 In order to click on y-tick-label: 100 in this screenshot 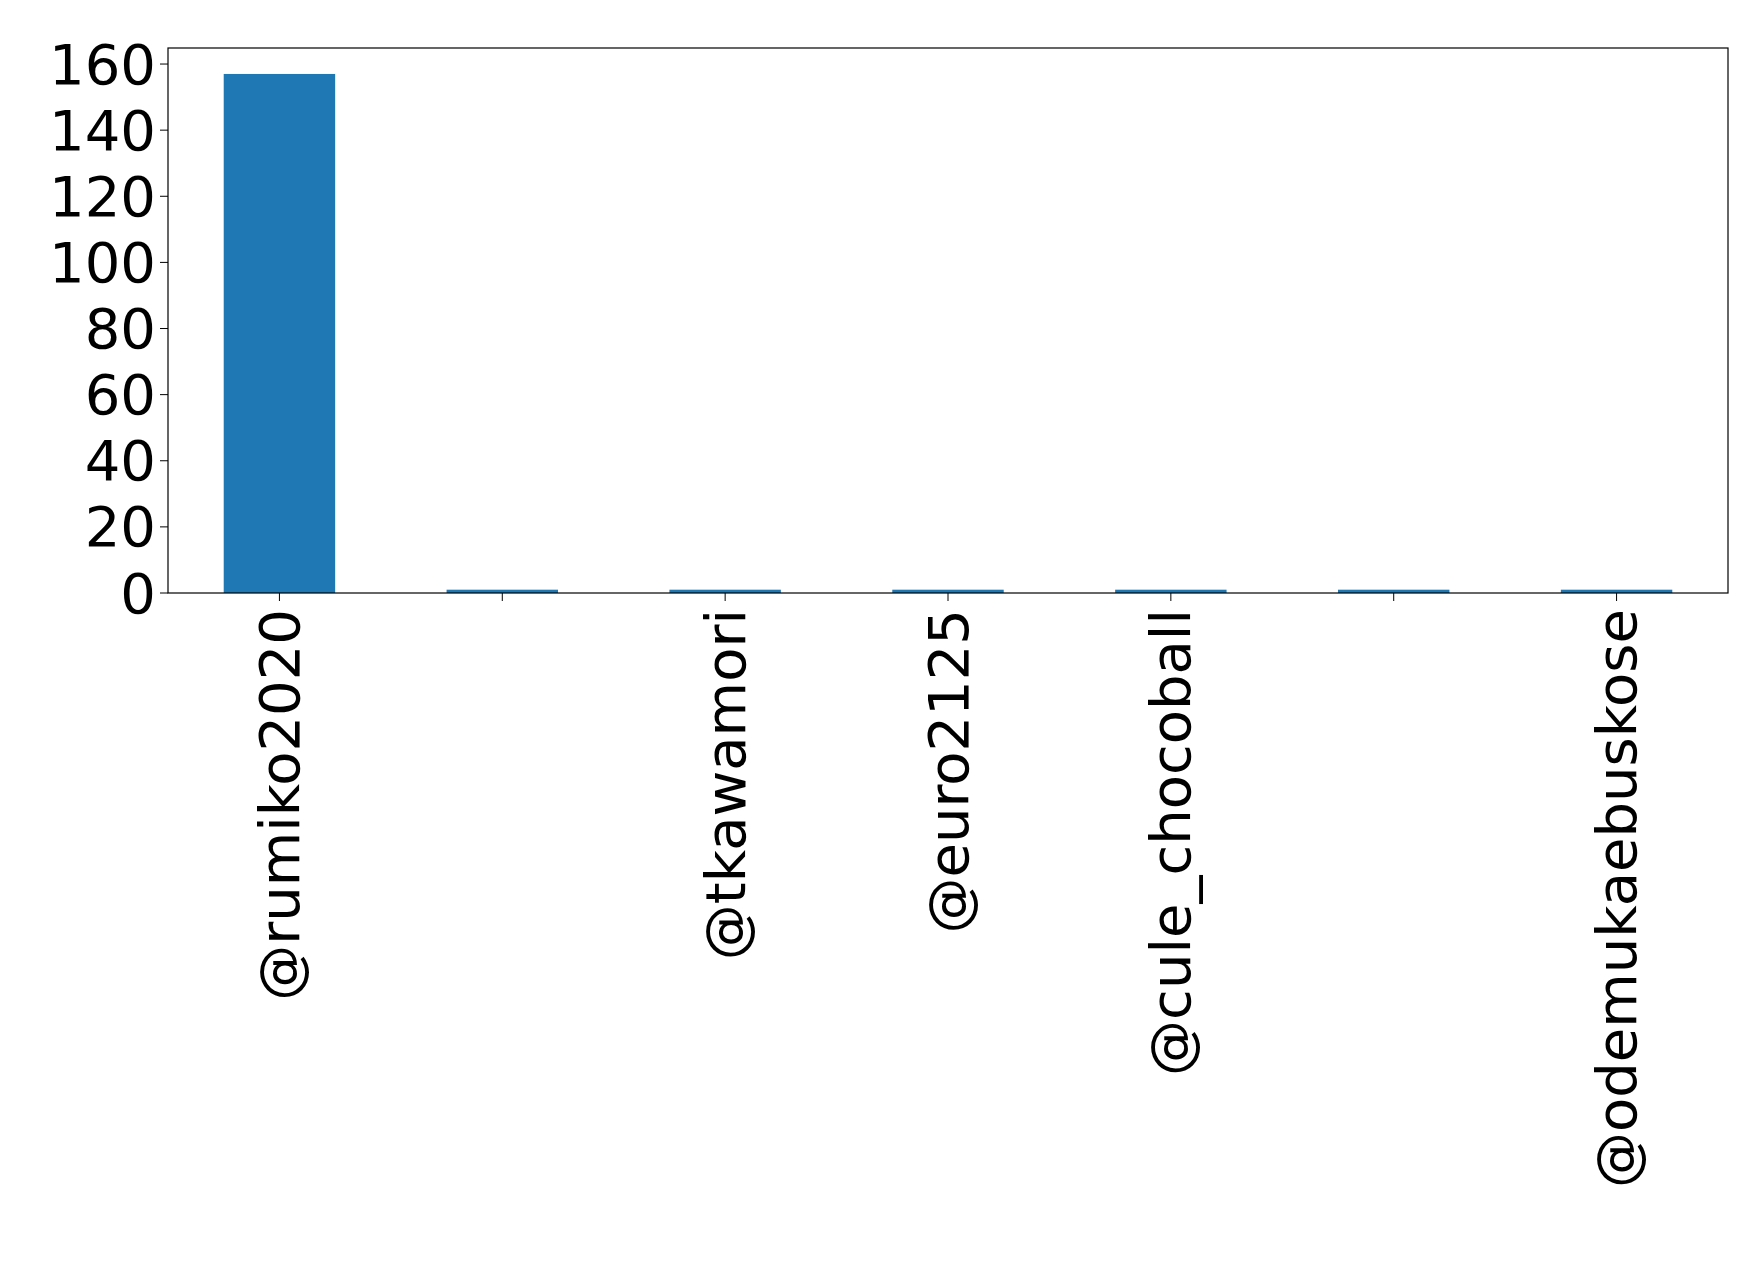, I will do `click(102, 262)`.